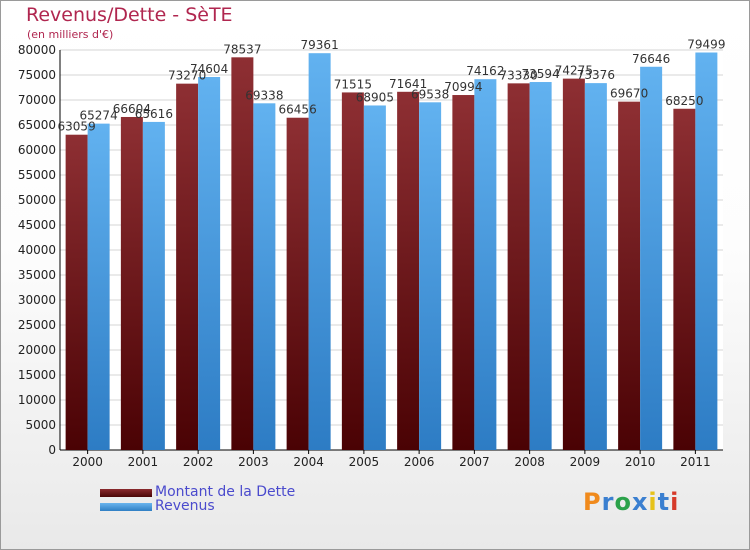 This screenshot has width=750, height=550. Describe the element at coordinates (608, 502) in the screenshot. I see `logo-letter: r` at that location.